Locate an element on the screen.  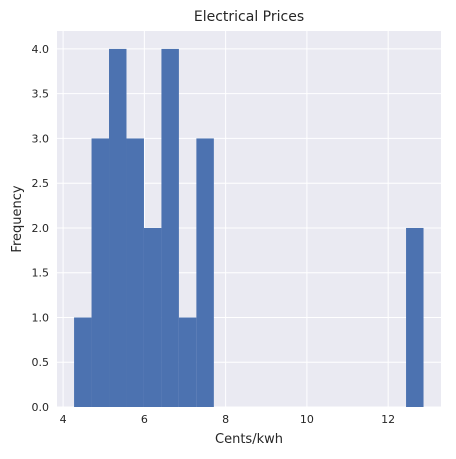
x-tick-label: 6 is located at coordinates (144, 419).